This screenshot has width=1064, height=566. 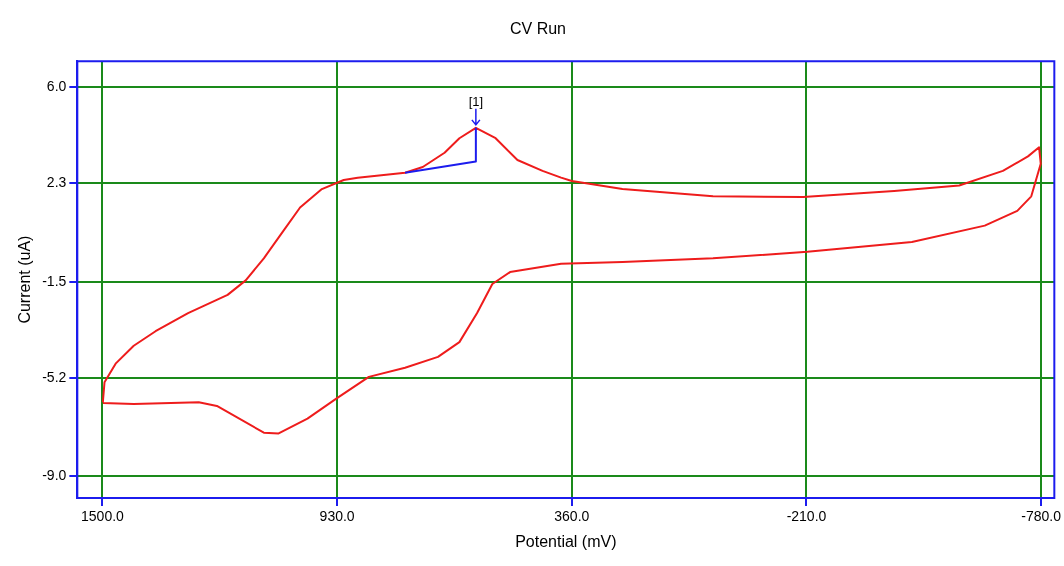 I want to click on x-tick-label: 930.0, so click(x=337, y=516).